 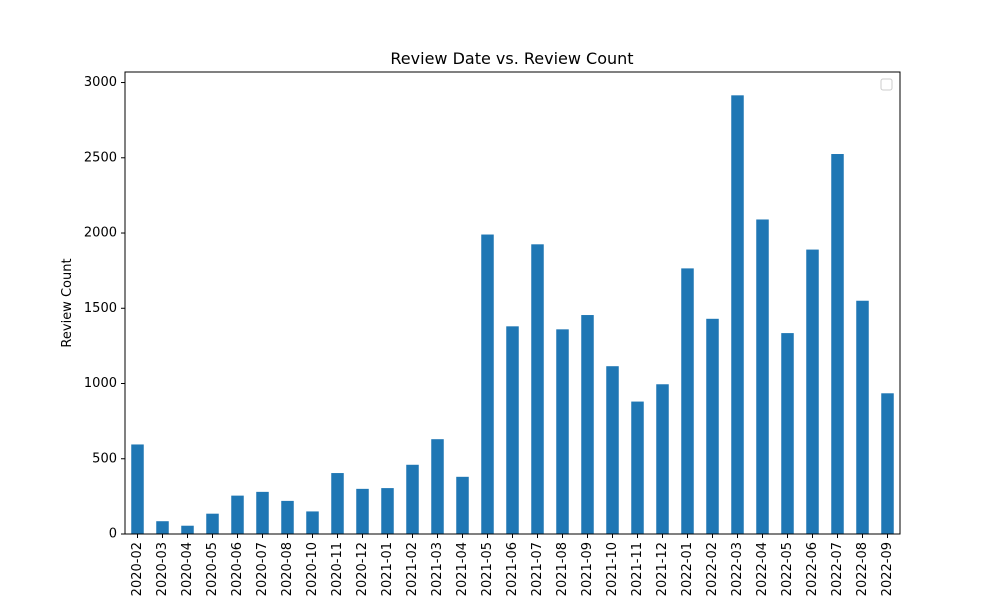 I want to click on x-tick-label: 2021-05, so click(x=487, y=569).